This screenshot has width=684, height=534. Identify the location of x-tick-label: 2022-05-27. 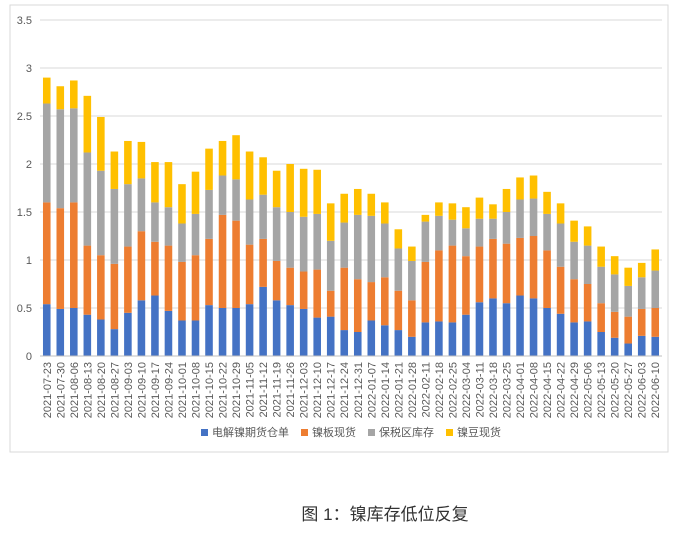
(629, 390).